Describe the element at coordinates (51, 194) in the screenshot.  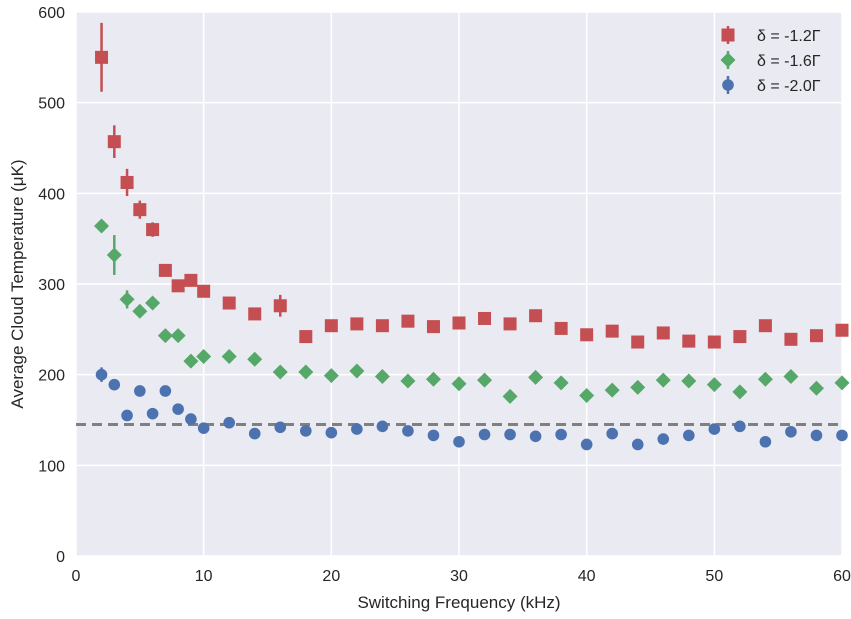
I see `y-tick-label: 400` at that location.